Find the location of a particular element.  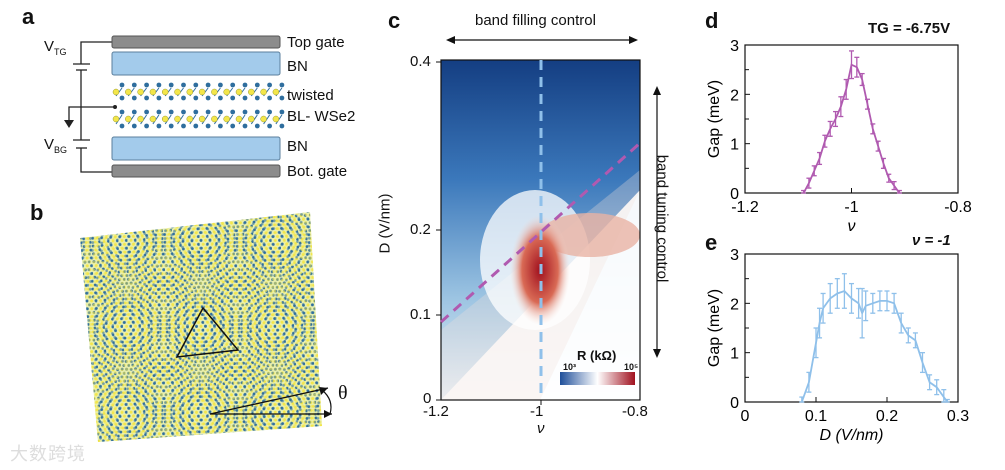

layer-label: Top gate is located at coordinates (316, 42).